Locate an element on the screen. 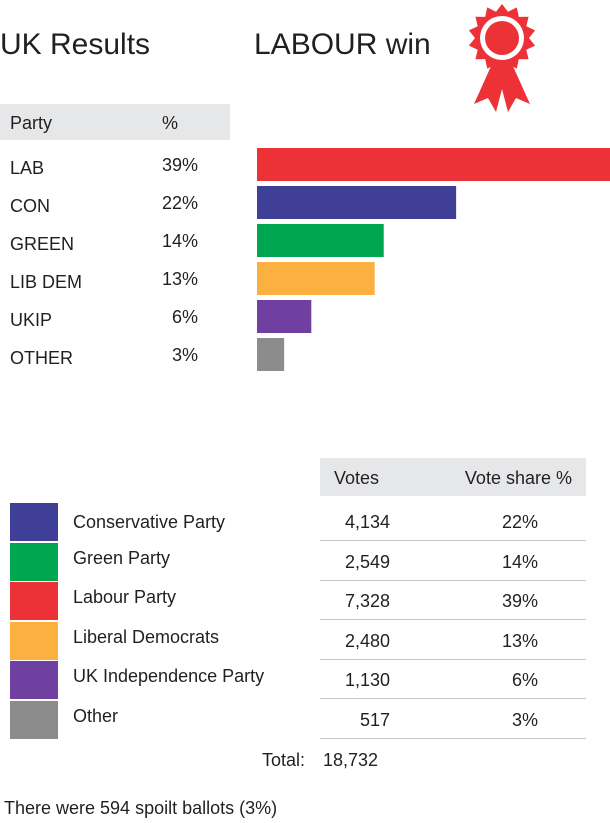 Image resolution: width=610 pixels, height=823 pixels. party-label: LAB is located at coordinates (27, 168).